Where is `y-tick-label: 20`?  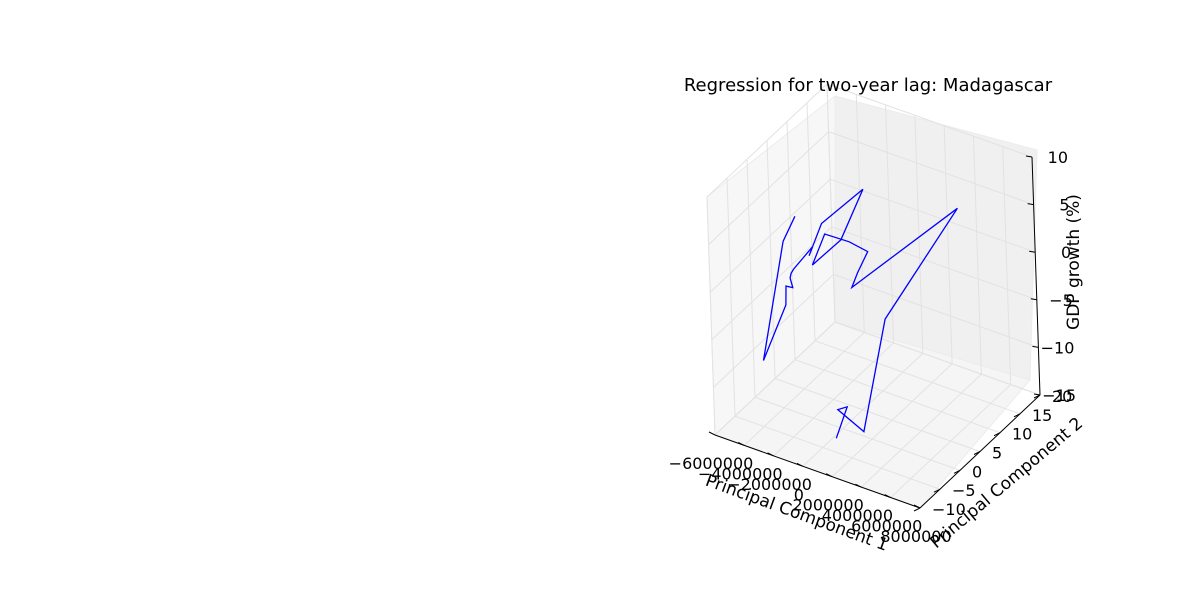
y-tick-label: 20 is located at coordinates (1062, 396).